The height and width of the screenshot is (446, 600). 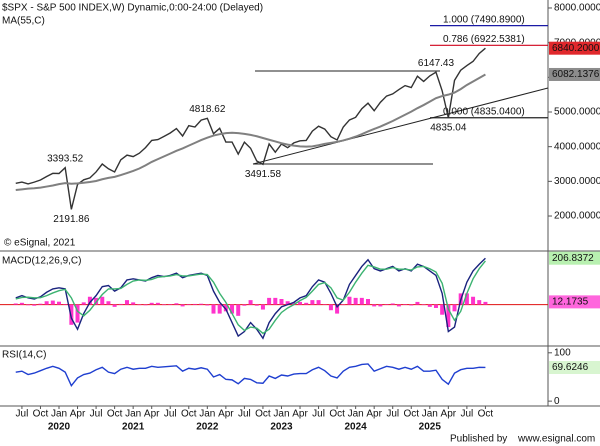 What do you see at coordinates (484, 39) in the screenshot?
I see `fib-label: 0.786 (6922.5381)` at bounding box center [484, 39].